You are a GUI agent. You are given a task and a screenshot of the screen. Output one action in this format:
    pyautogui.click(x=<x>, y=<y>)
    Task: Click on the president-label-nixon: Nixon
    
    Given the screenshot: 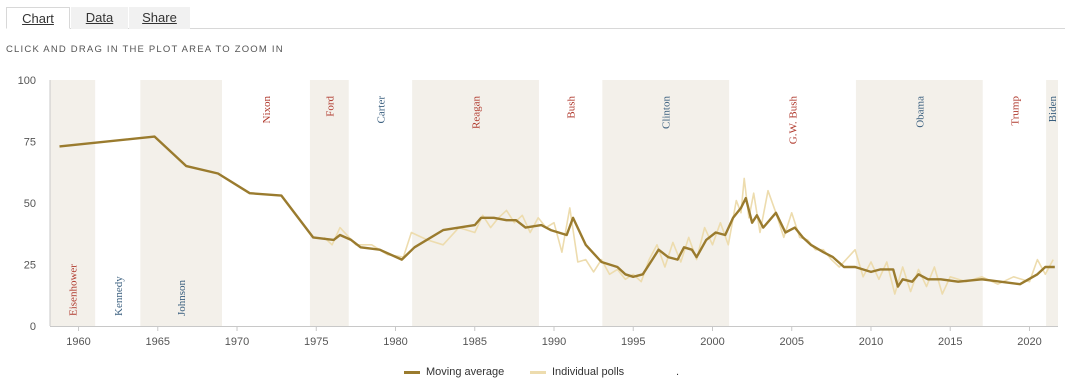 What is the action you would take?
    pyautogui.click(x=267, y=110)
    